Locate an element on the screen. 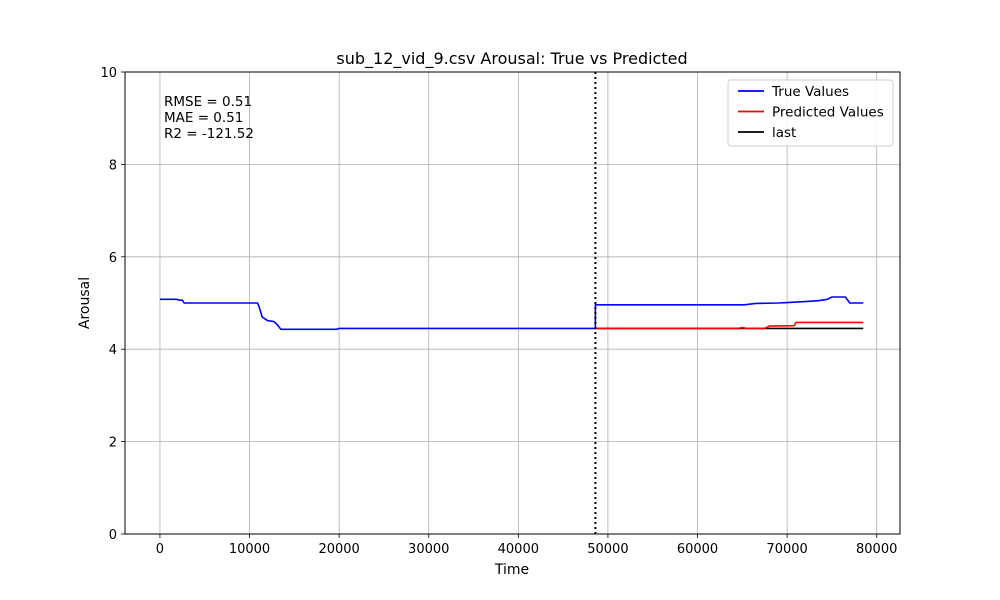 Image resolution: width=1000 pixels, height=600 pixels. y-tick-label: 8 is located at coordinates (113, 165).